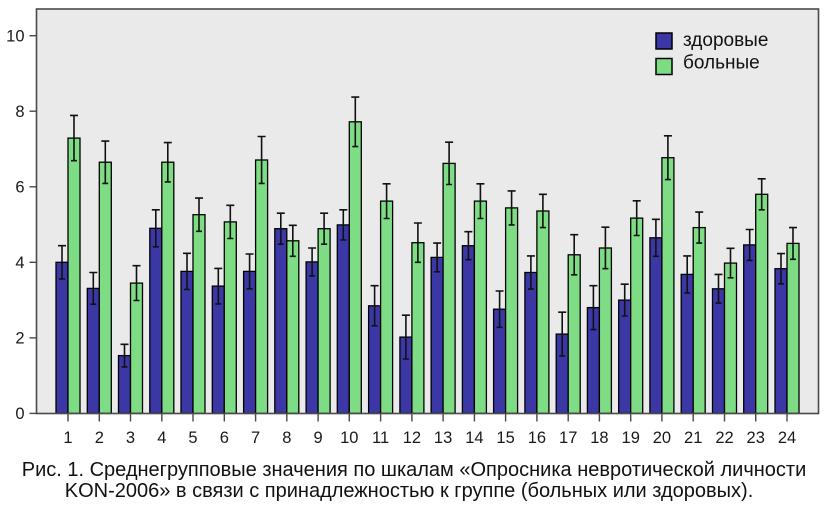 The height and width of the screenshot is (518, 828). What do you see at coordinates (724, 438) in the screenshot?
I see `svg-text: 22` at bounding box center [724, 438].